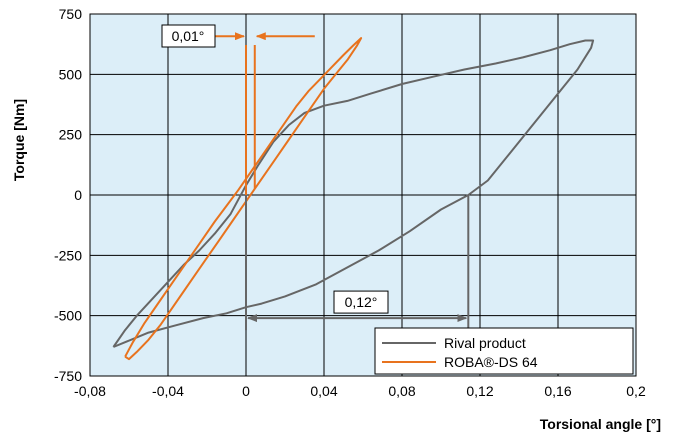  I want to click on annotation-label-0-12: 0,12°, so click(361, 302).